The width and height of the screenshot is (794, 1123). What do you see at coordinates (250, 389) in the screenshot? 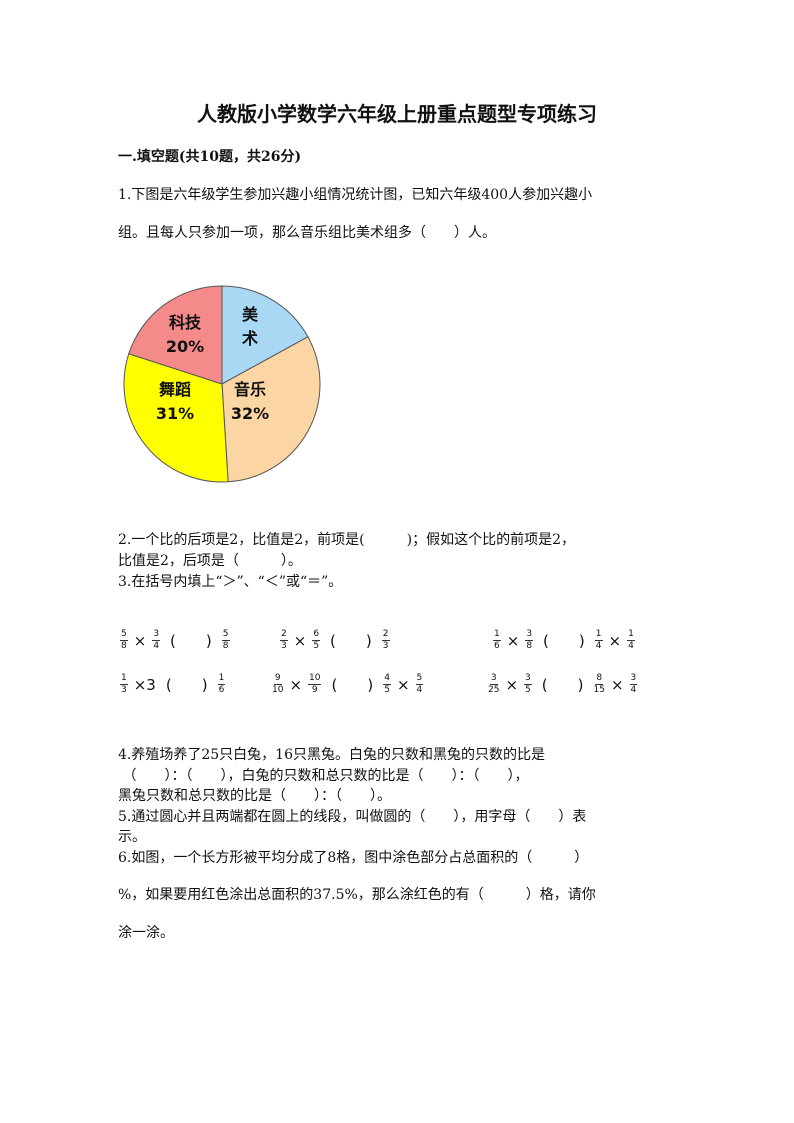
I see `slice-label: 音乐` at bounding box center [250, 389].